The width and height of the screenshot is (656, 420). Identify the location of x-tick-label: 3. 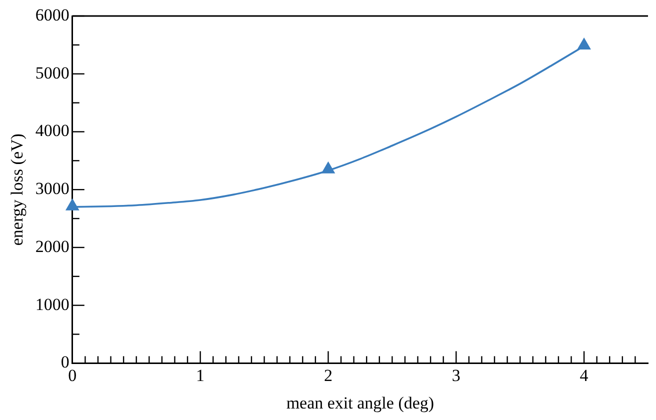
(456, 375).